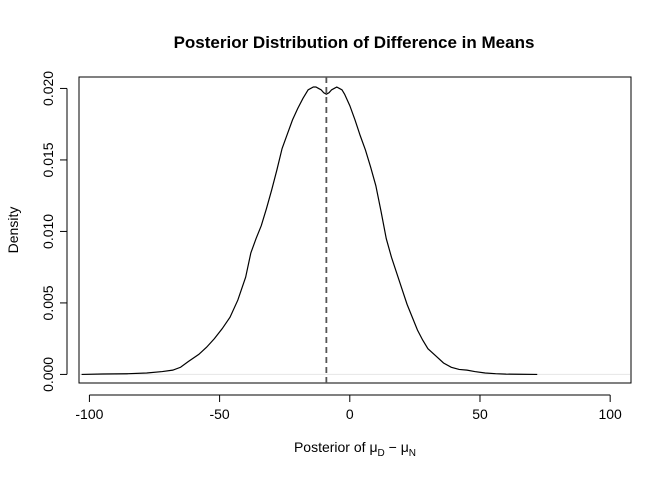 Image resolution: width=672 pixels, height=480 pixels. I want to click on y-tick-label: 0.000, so click(48, 374).